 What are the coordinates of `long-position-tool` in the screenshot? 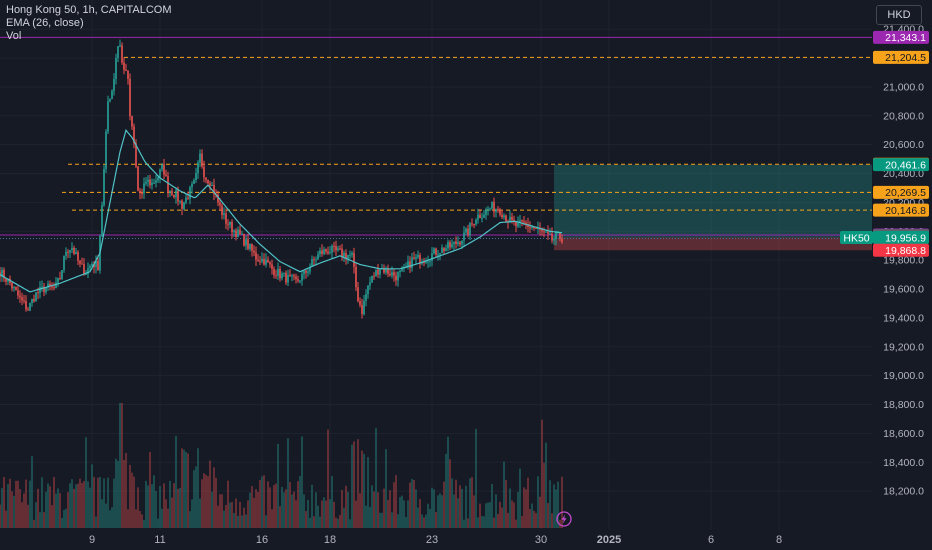 It's located at (713, 207).